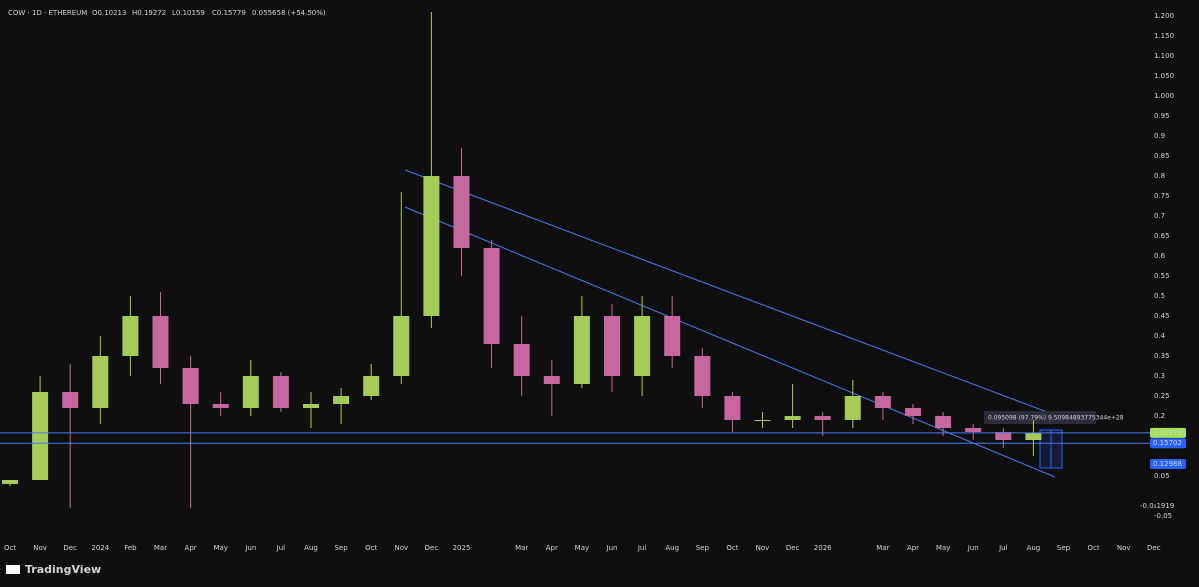 The image size is (1199, 587). Describe the element at coordinates (289, 13) in the screenshot. I see `change: 0.055658 (+54.50%)` at that location.